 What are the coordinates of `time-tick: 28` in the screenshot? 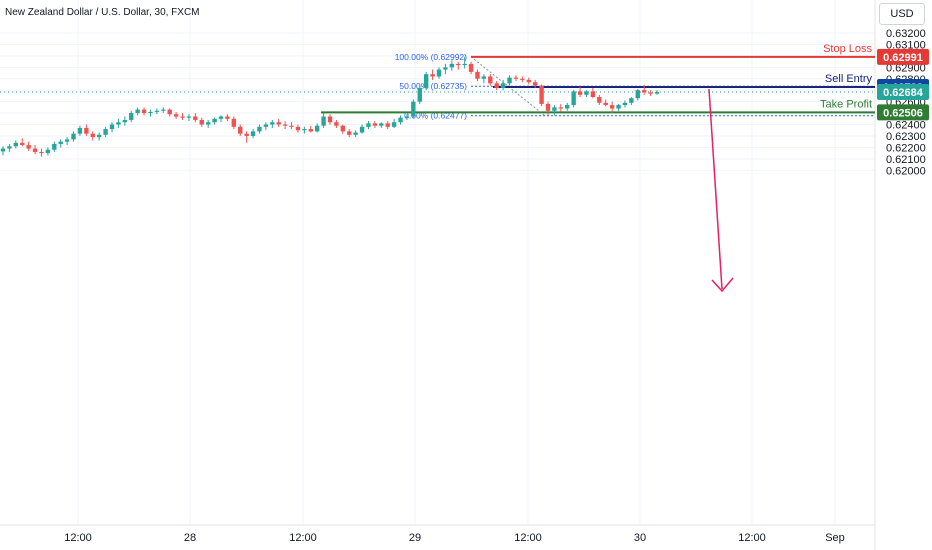 It's located at (190, 538).